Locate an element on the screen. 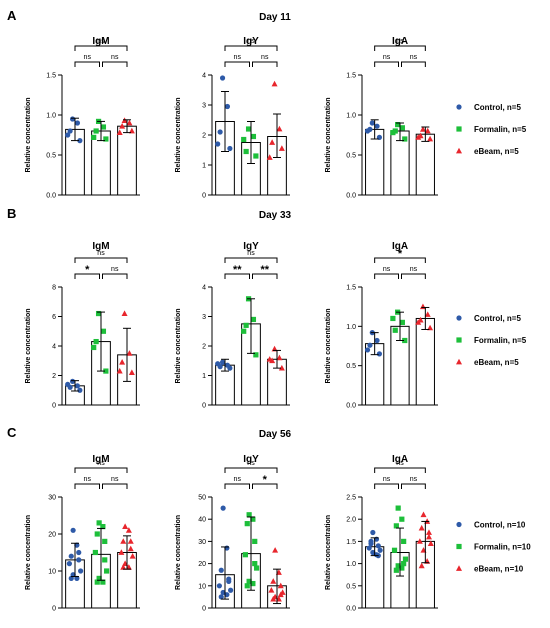  chart-title: IgA is located at coordinates (400, 41).